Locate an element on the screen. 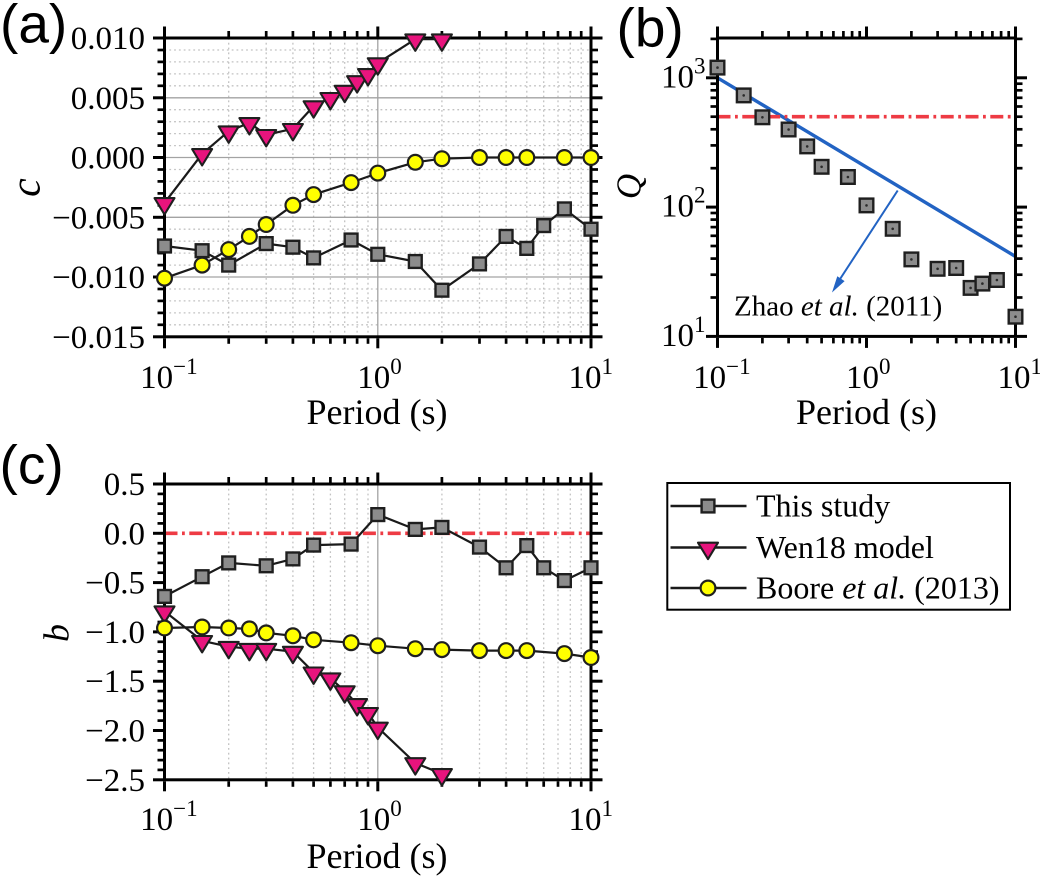 The height and width of the screenshot is (894, 1040). svg-text: Wen18 model is located at coordinates (845, 547).